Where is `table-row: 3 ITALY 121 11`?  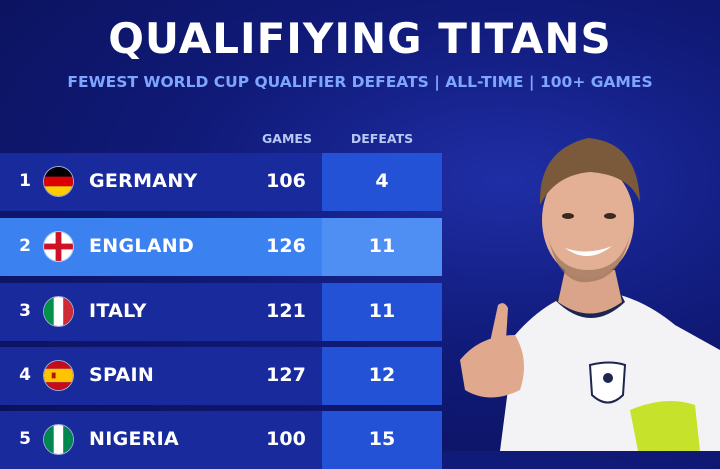
table-row: 3 ITALY 121 11 is located at coordinates (221, 312).